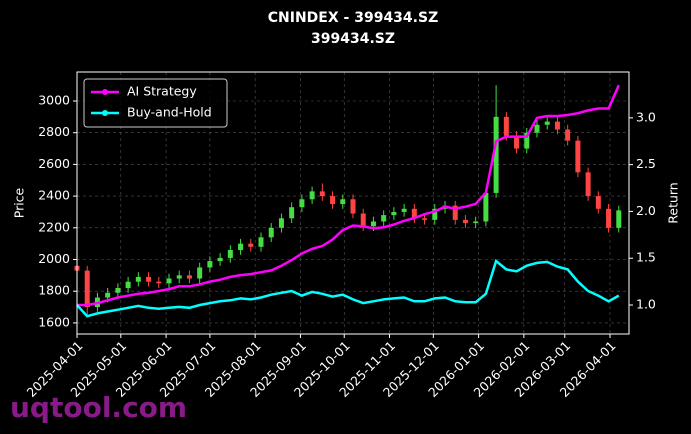 This screenshot has height=434, width=691. What do you see at coordinates (646, 210) in the screenshot?
I see `y2-tick-label: 2.0` at bounding box center [646, 210].